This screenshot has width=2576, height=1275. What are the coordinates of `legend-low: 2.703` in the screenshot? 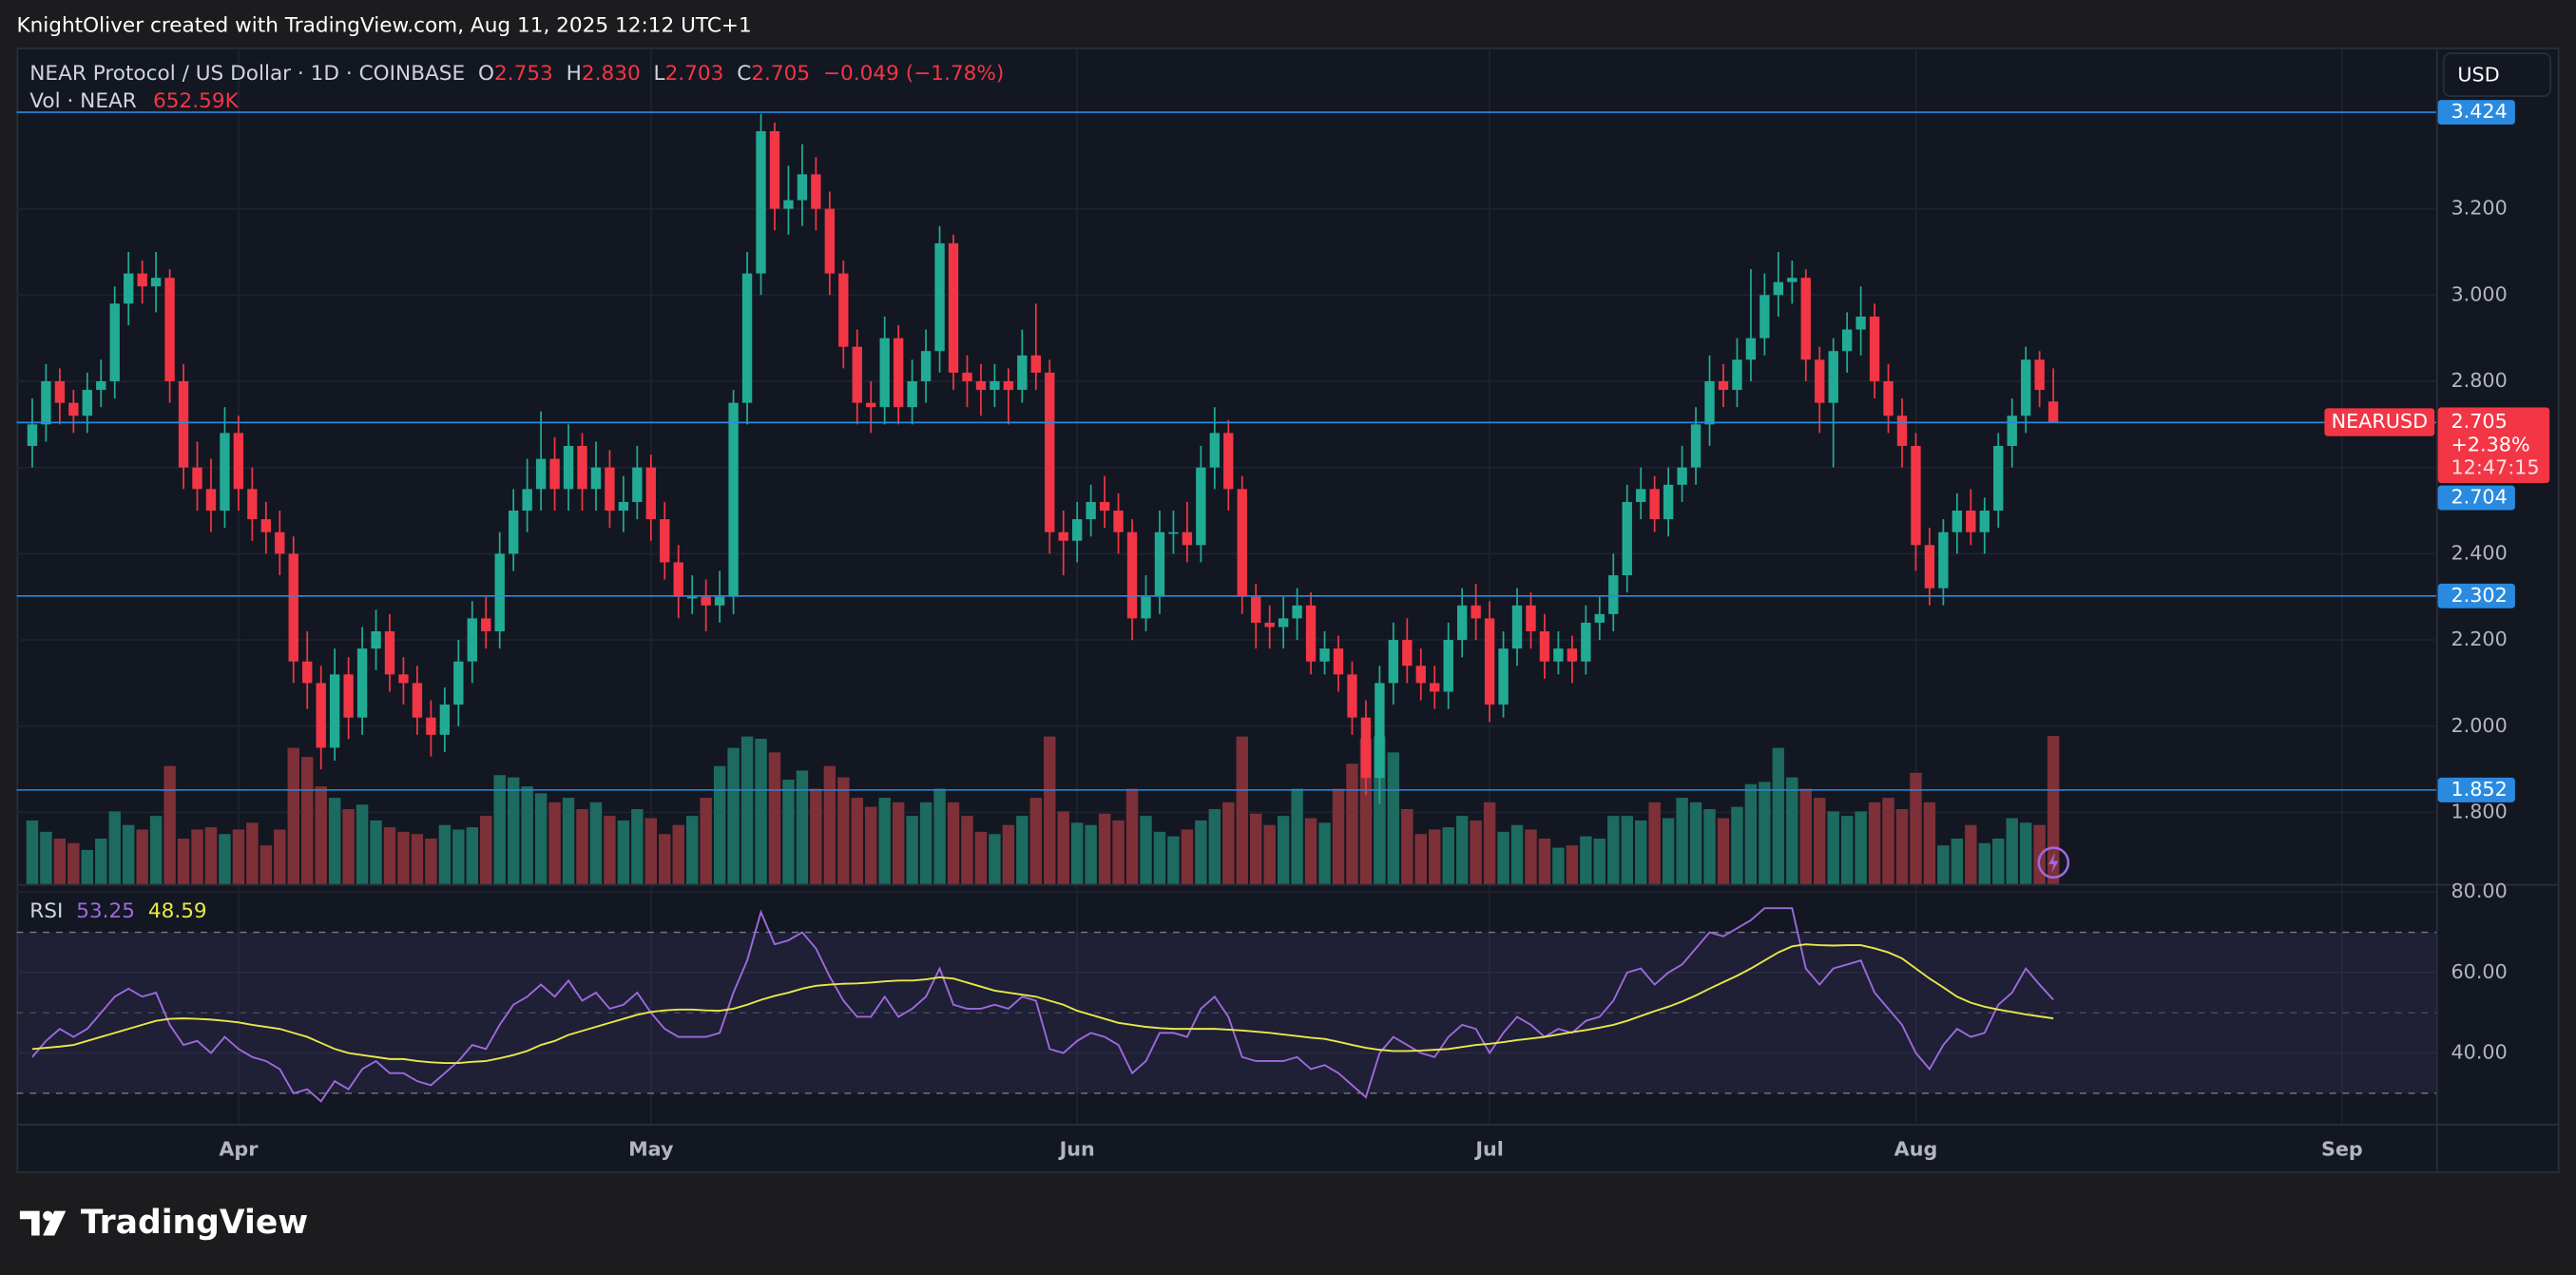 It's located at (694, 74).